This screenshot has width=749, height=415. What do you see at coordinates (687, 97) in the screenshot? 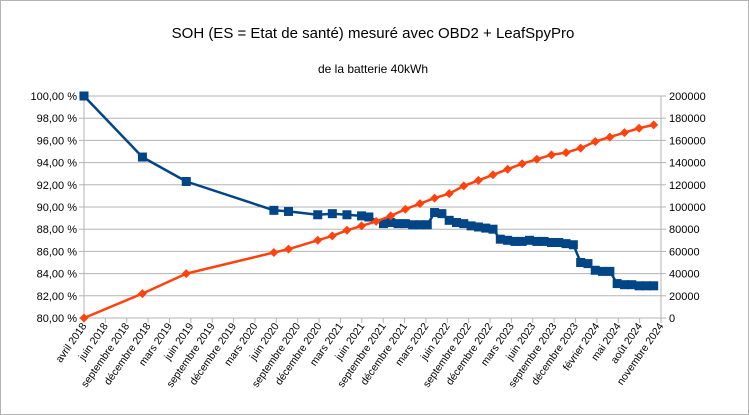
I see `right-tick-label: 200000` at bounding box center [687, 97].